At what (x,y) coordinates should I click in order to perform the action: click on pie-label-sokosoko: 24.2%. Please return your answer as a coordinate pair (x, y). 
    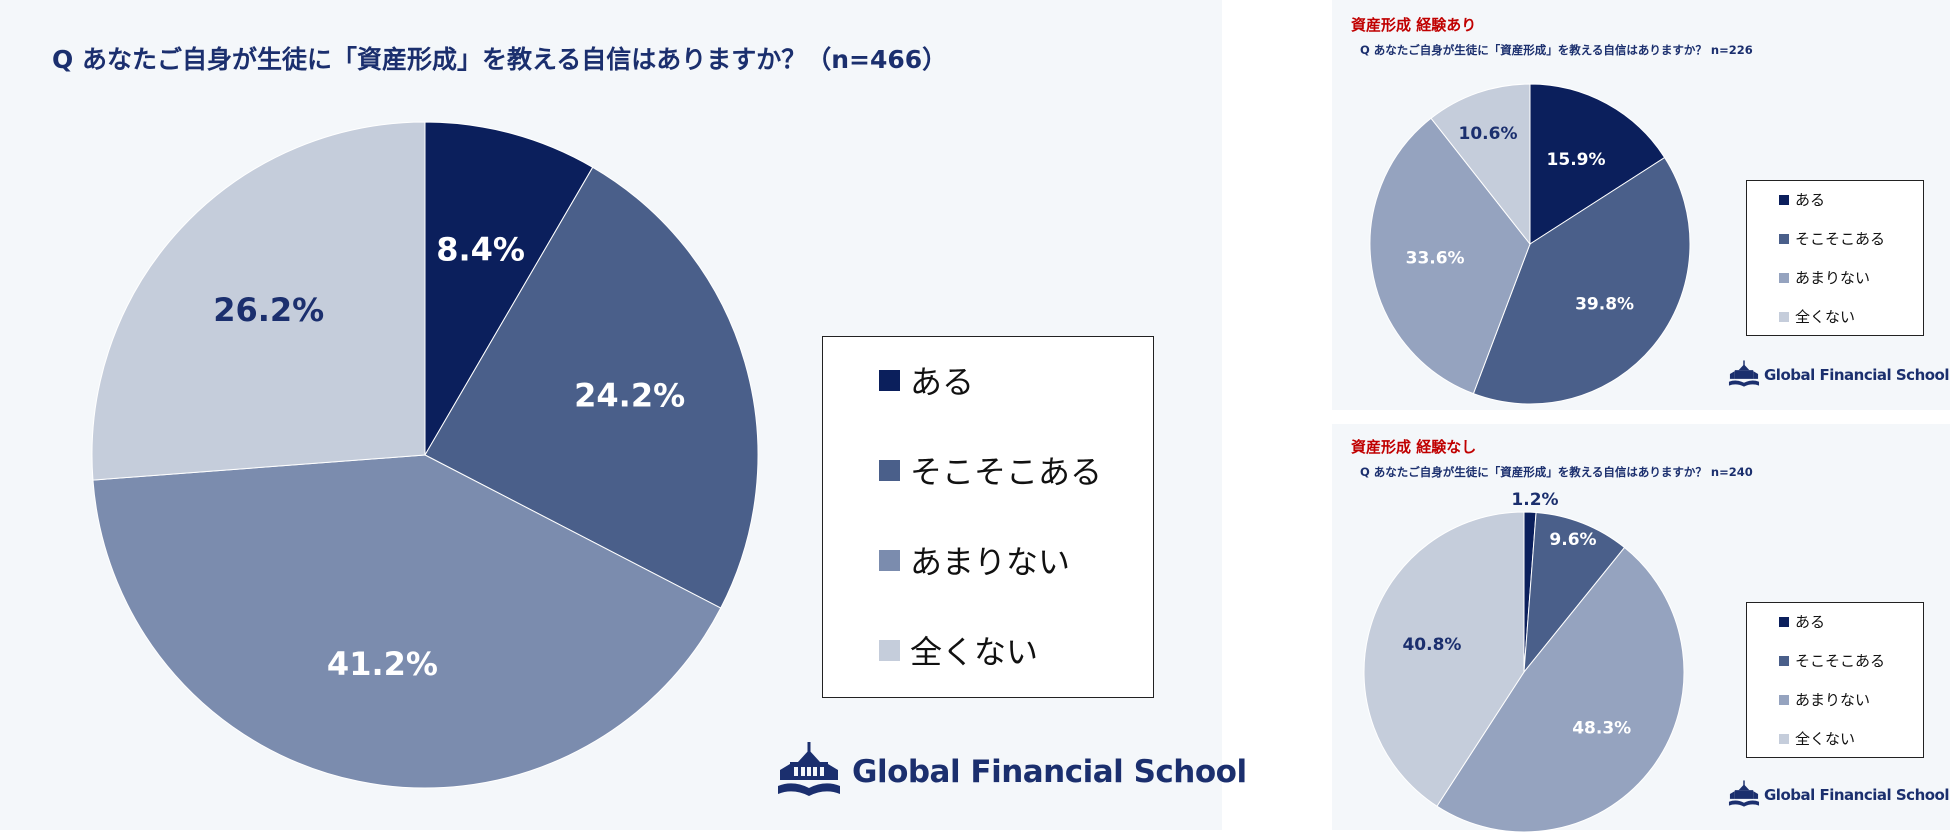
    Looking at the image, I should click on (629, 396).